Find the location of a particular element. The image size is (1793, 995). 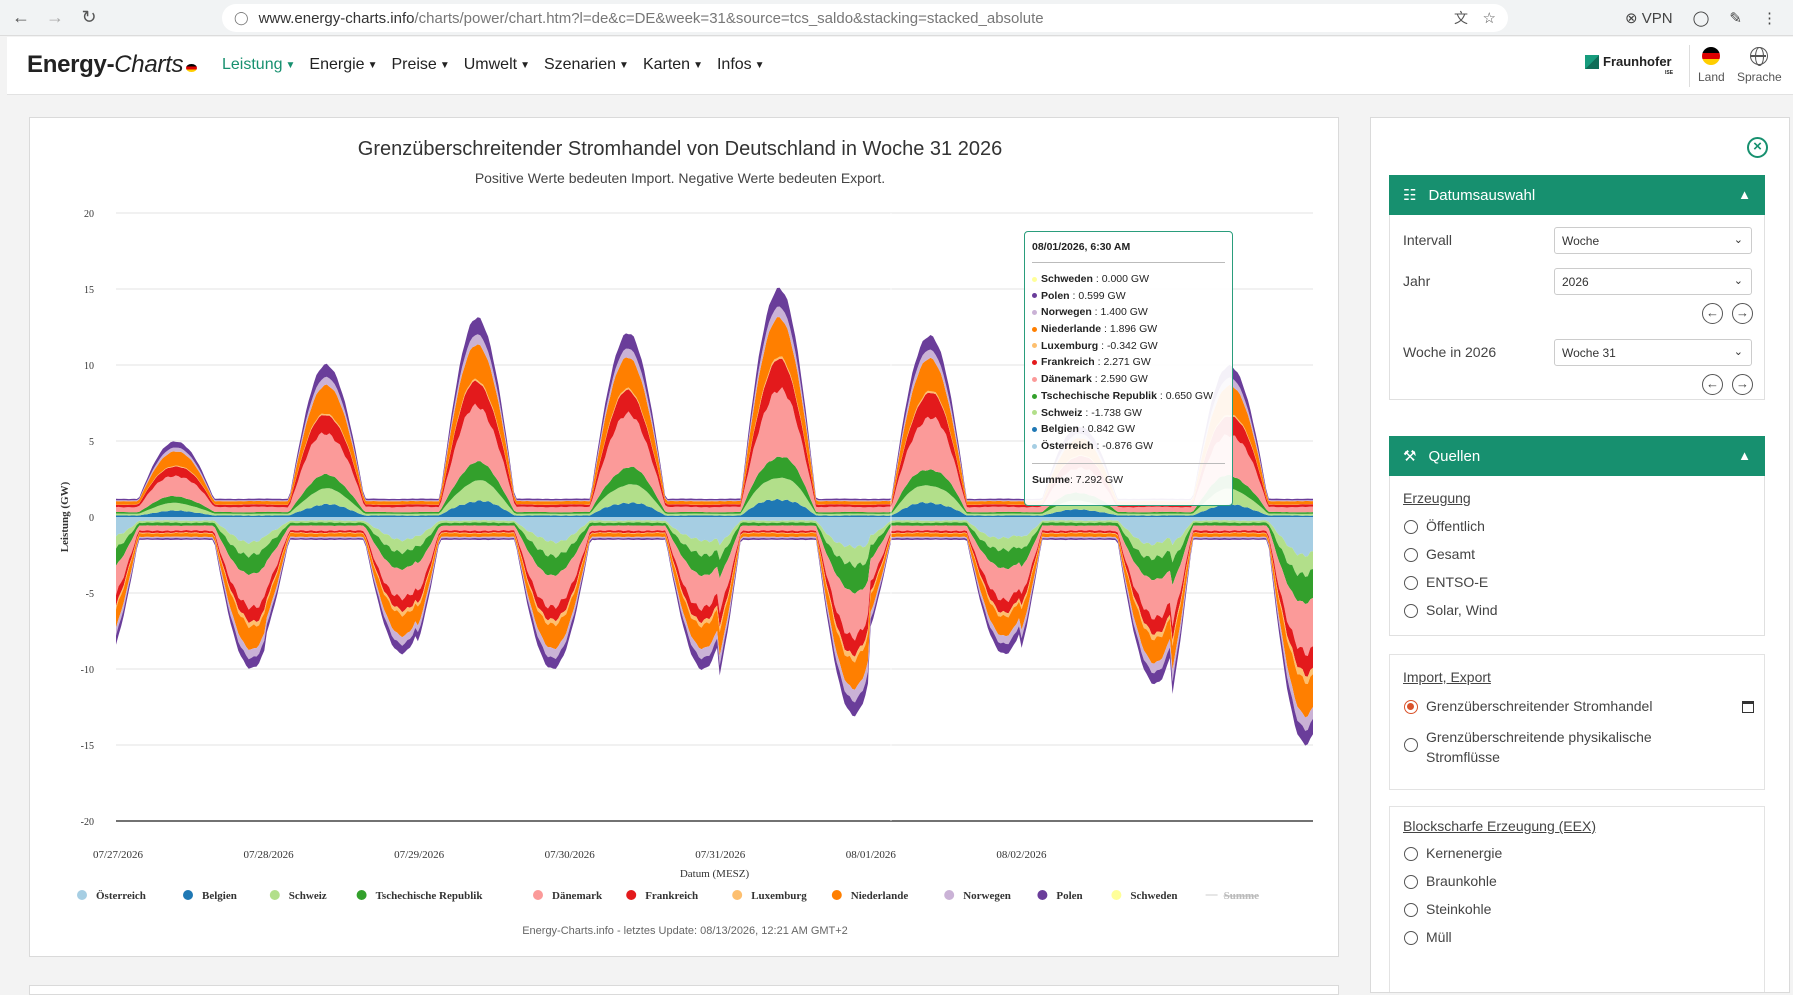

area--sterreich-export is located at coordinates (714, 537).